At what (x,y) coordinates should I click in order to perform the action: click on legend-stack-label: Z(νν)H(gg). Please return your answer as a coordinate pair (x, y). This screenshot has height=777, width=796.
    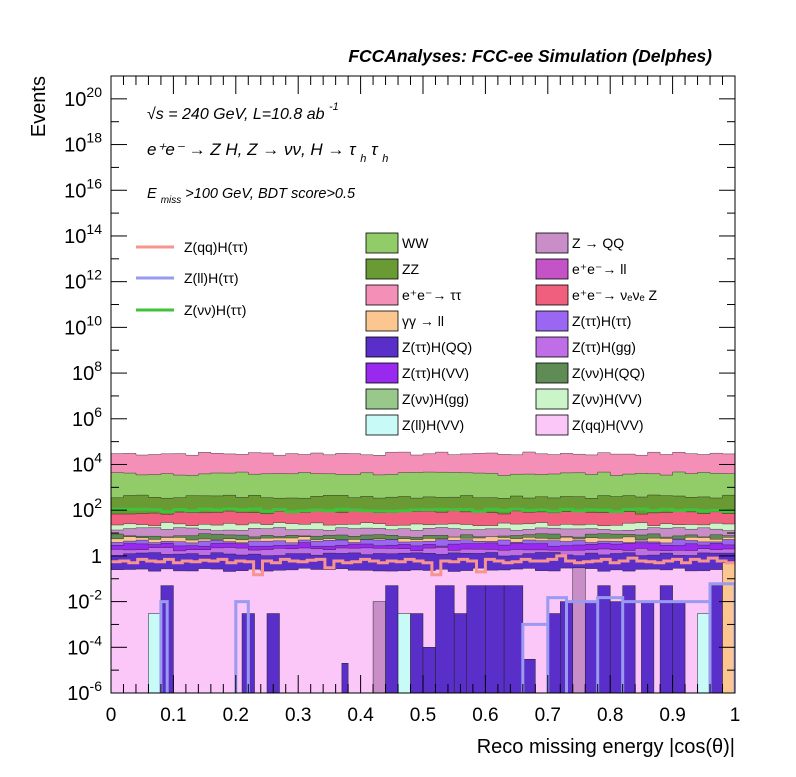
    Looking at the image, I should click on (435, 399).